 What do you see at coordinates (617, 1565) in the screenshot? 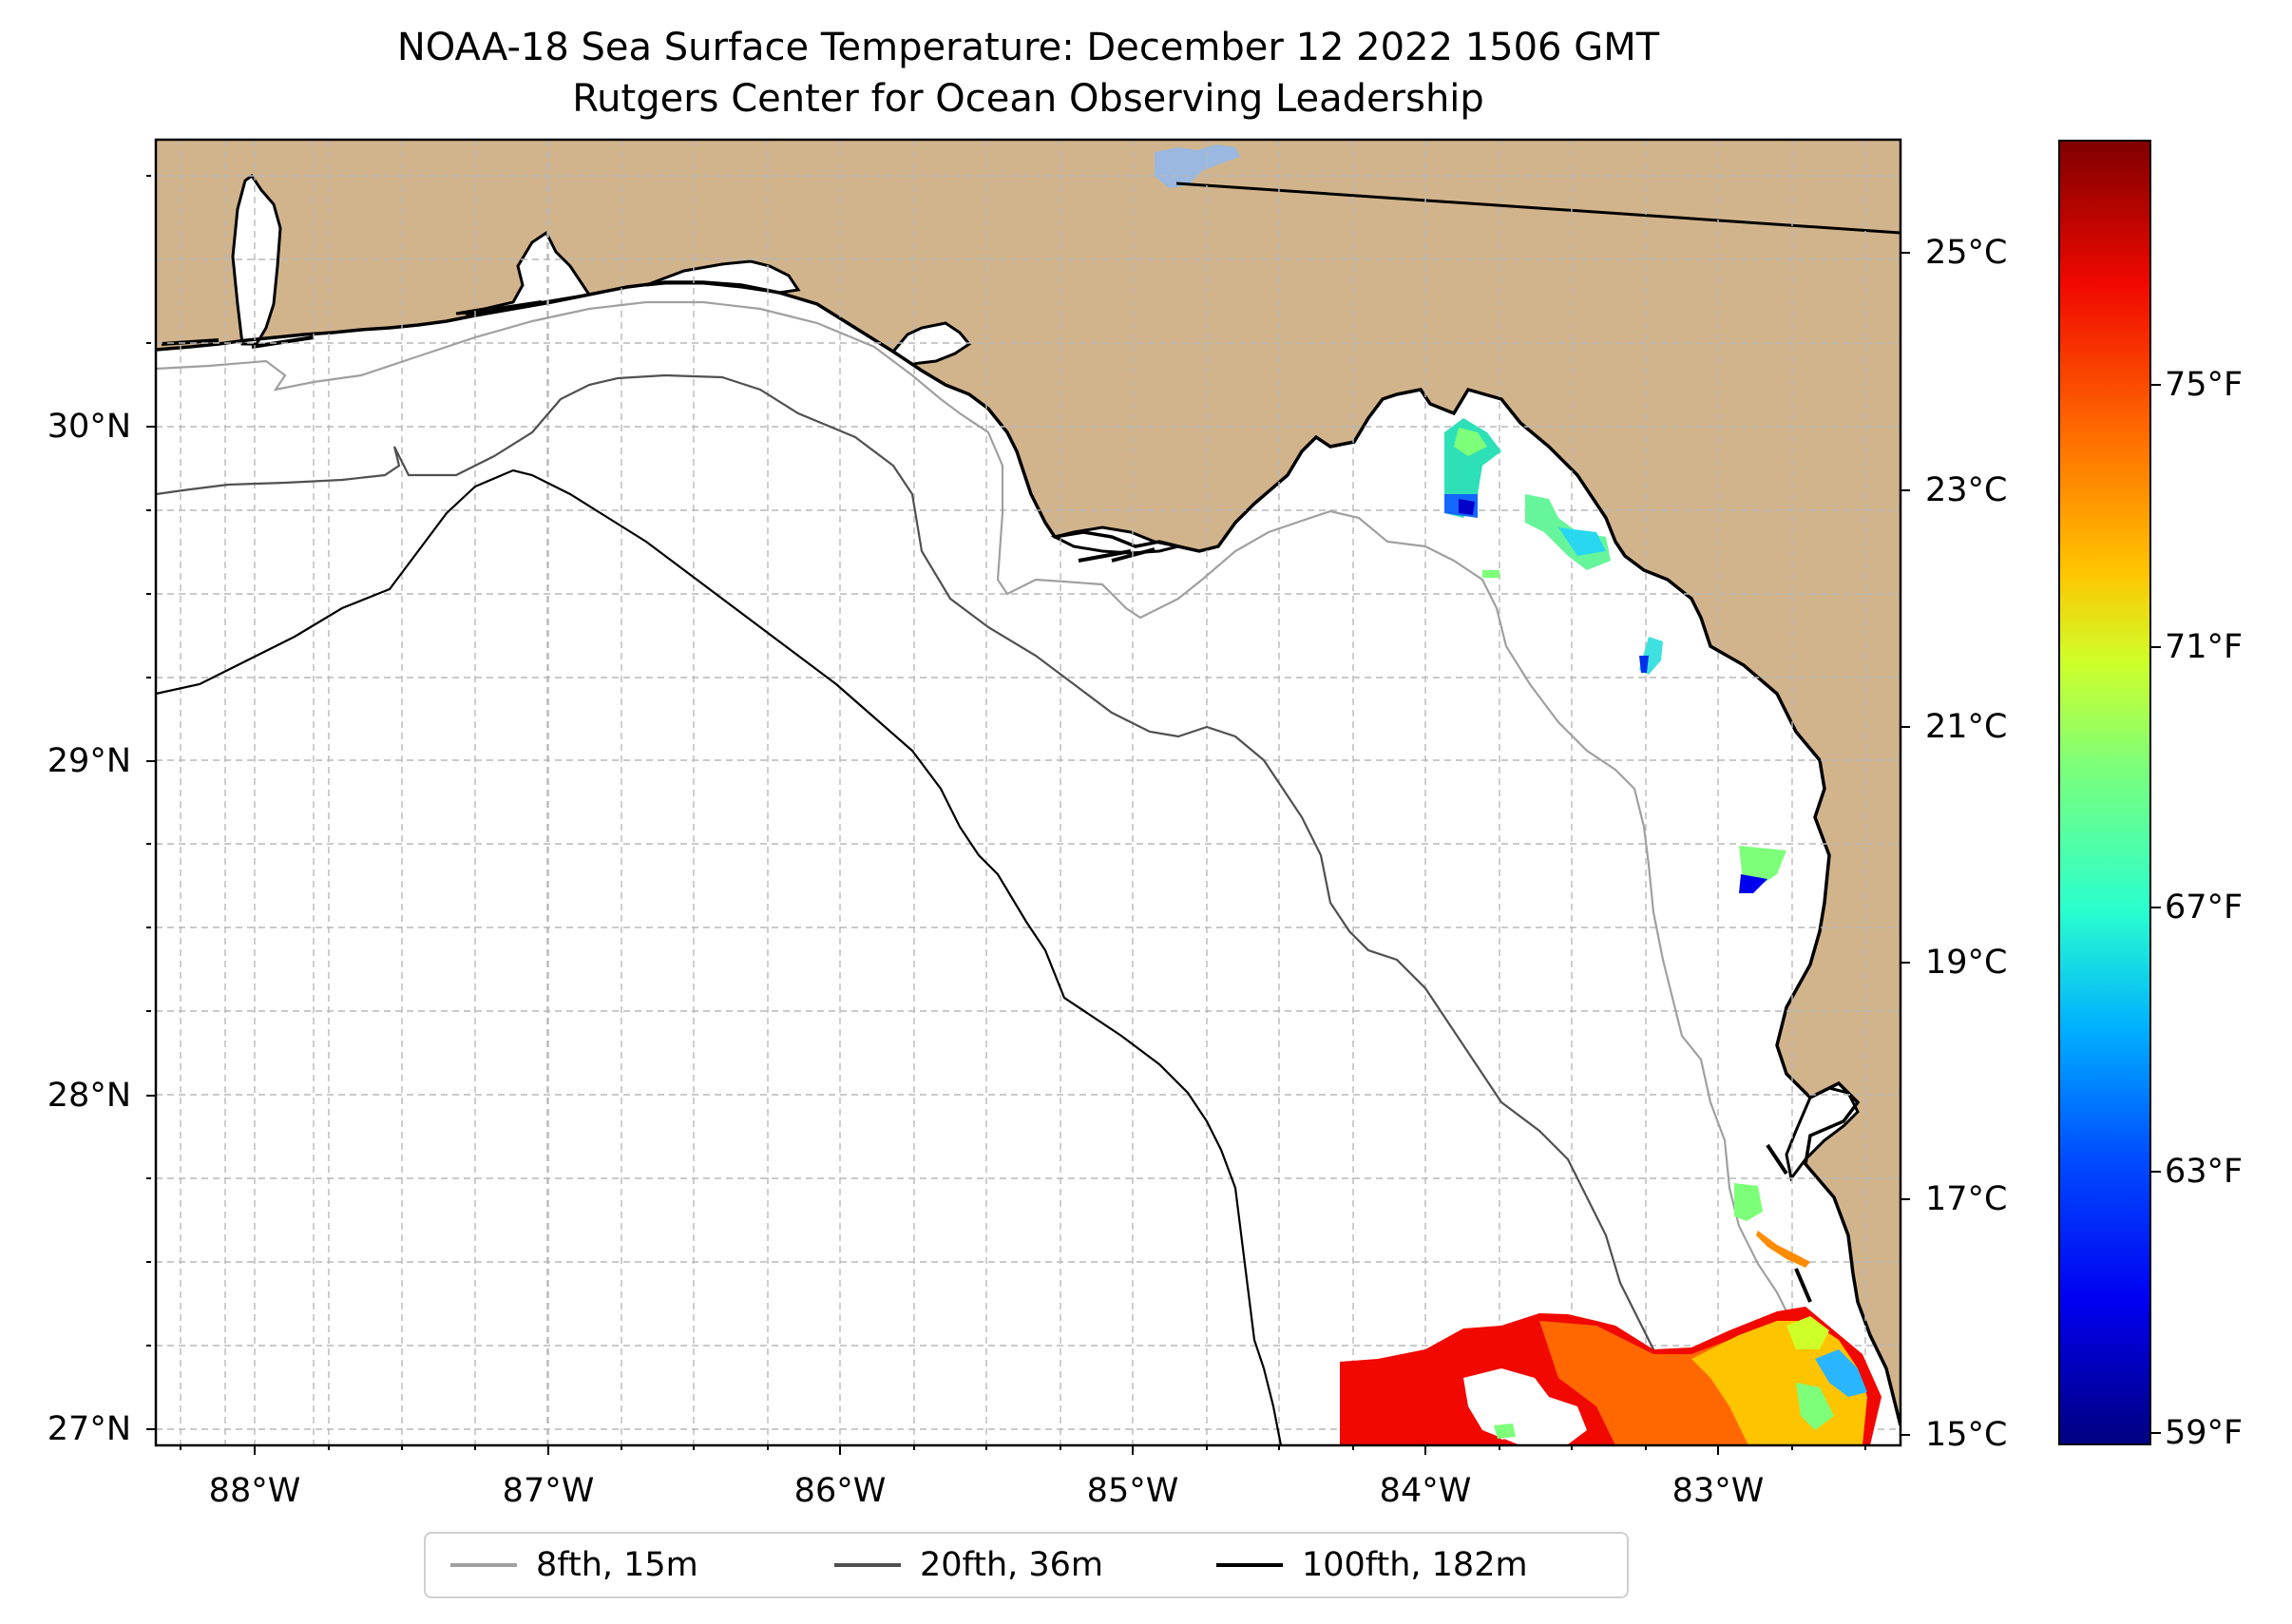
I see `legend-label-8fth: 8fth, 15m` at bounding box center [617, 1565].